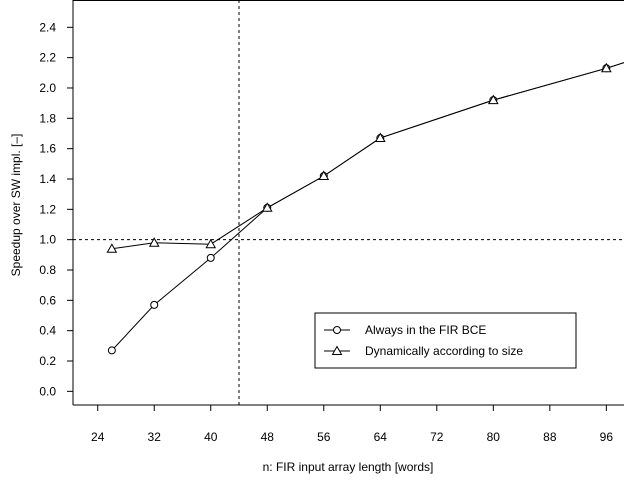  What do you see at coordinates (47, 361) in the screenshot?
I see `y-tick-label: 0.2` at bounding box center [47, 361].